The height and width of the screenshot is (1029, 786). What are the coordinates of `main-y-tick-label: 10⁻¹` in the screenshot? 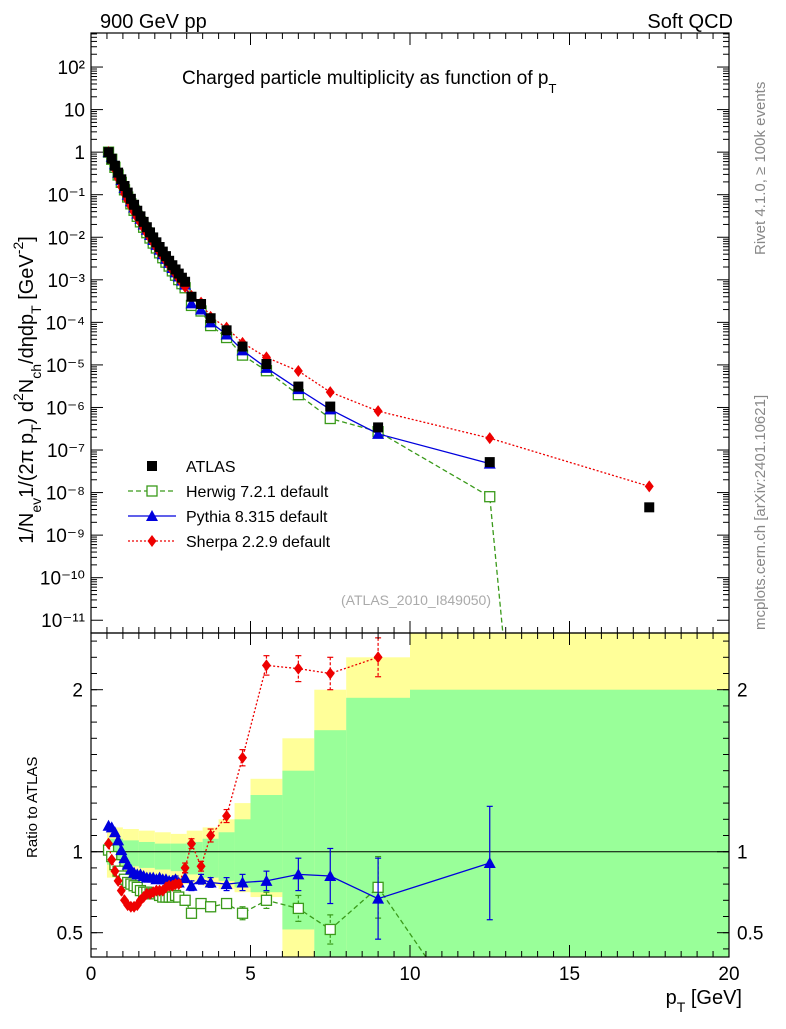 It's located at (67, 196).